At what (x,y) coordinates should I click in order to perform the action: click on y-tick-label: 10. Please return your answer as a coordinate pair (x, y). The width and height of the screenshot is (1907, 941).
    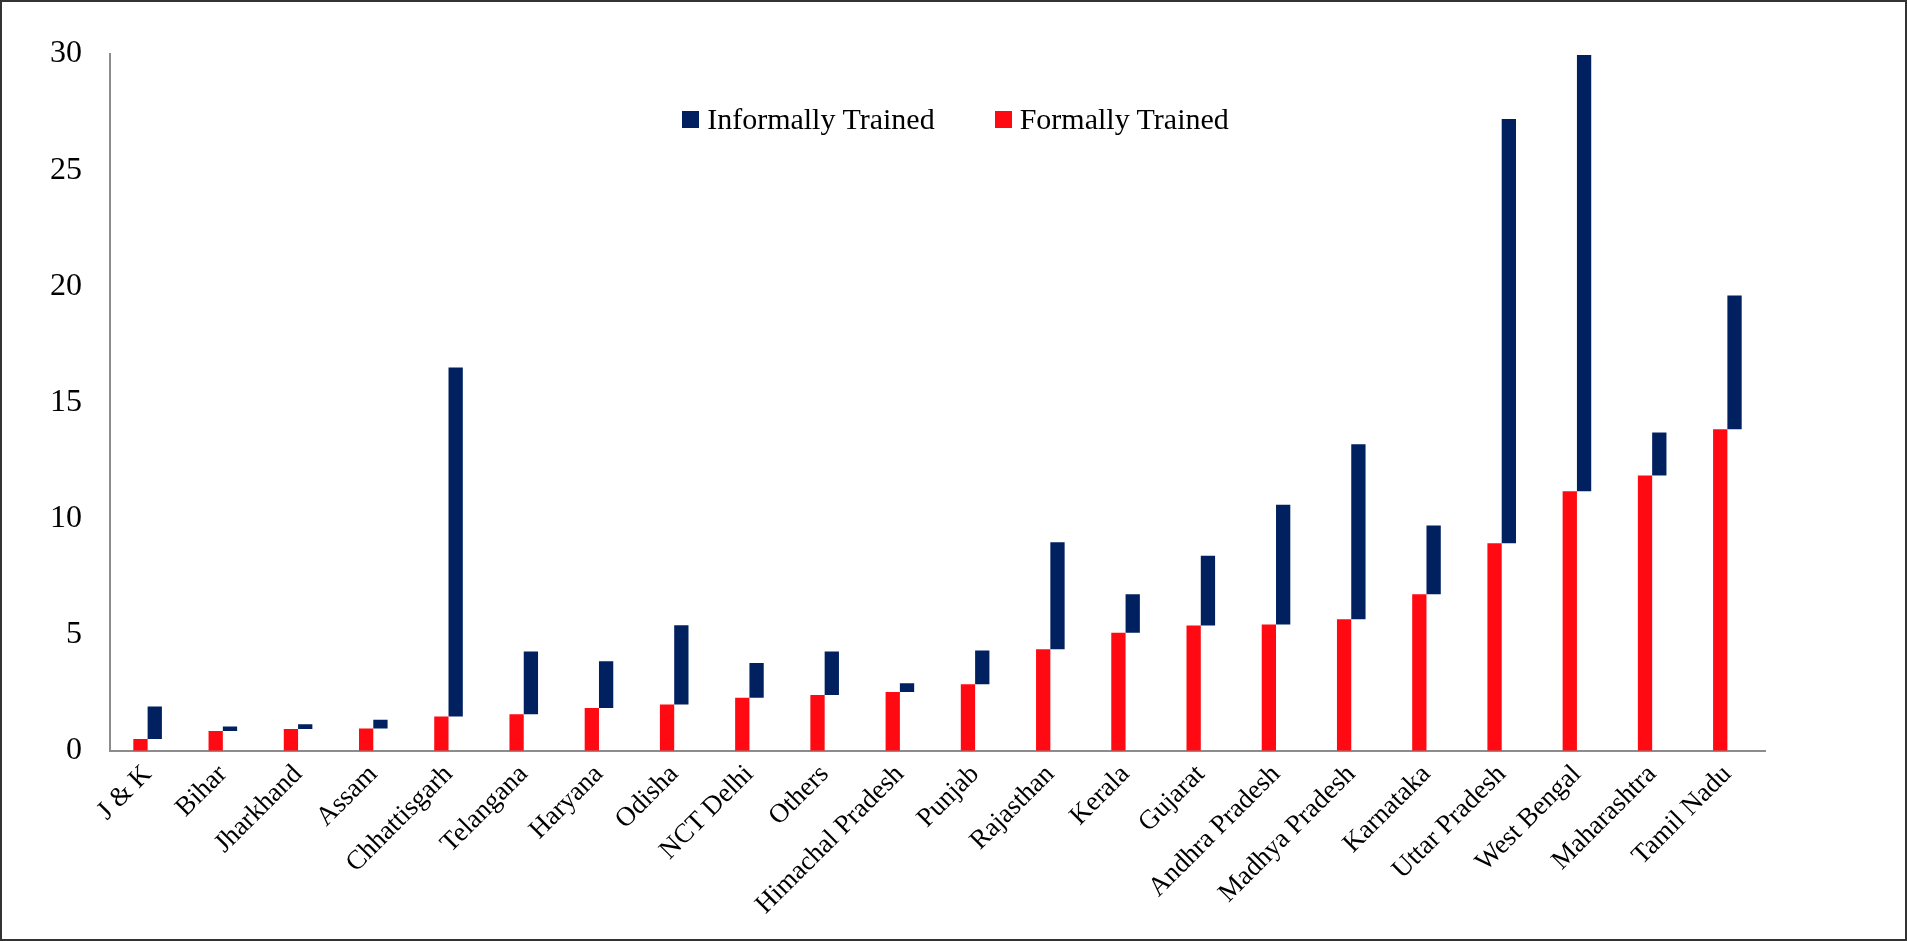
    Looking at the image, I should click on (66, 515).